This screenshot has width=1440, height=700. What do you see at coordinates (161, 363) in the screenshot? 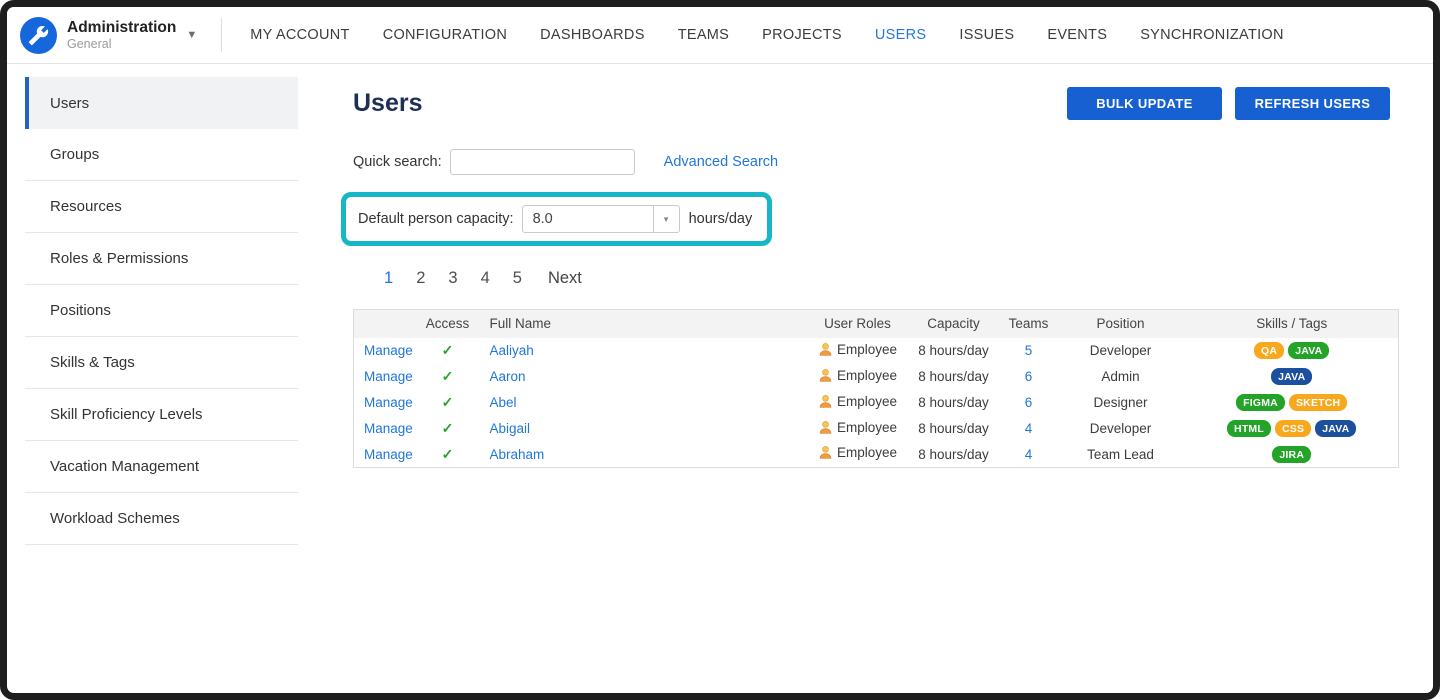
I see `sidebar-item-skills-tags: Skills & Tags` at bounding box center [161, 363].